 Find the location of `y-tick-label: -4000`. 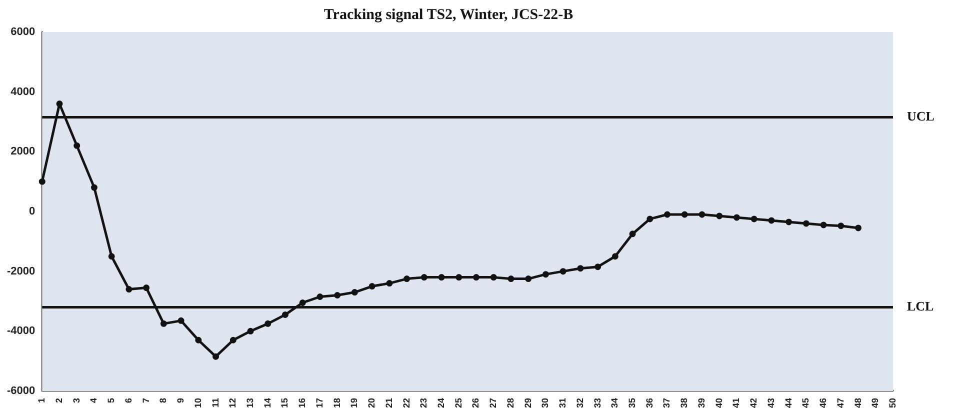

y-tick-label: -4000 is located at coordinates (21, 331).